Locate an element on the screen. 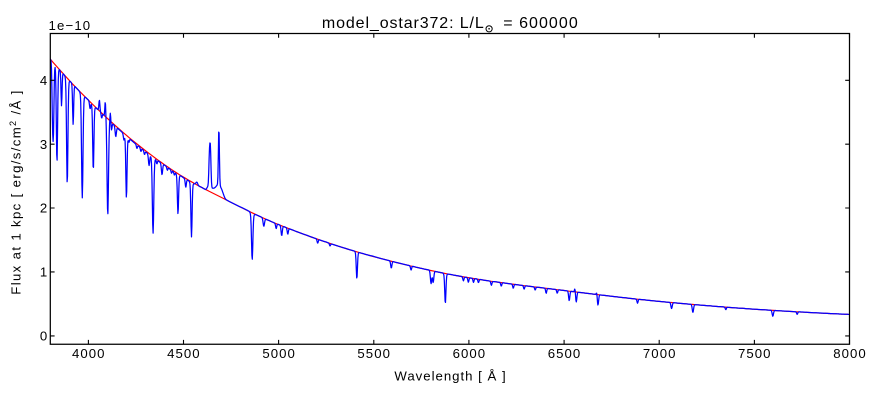 The width and height of the screenshot is (880, 405). svg-text: 7000 is located at coordinates (660, 353).